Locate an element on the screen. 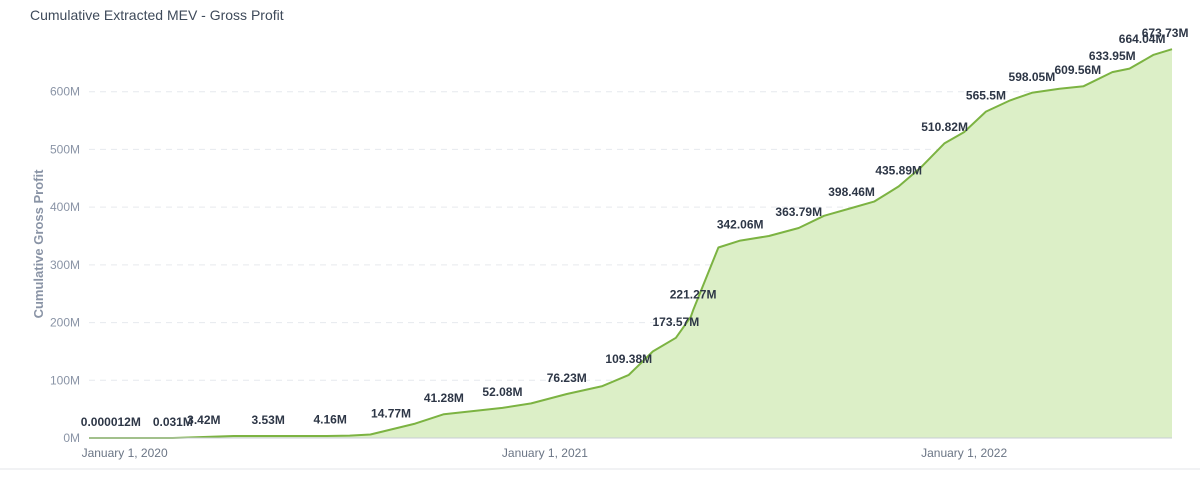 The height and width of the screenshot is (478, 1200). data-label: 342.06M is located at coordinates (740, 225).